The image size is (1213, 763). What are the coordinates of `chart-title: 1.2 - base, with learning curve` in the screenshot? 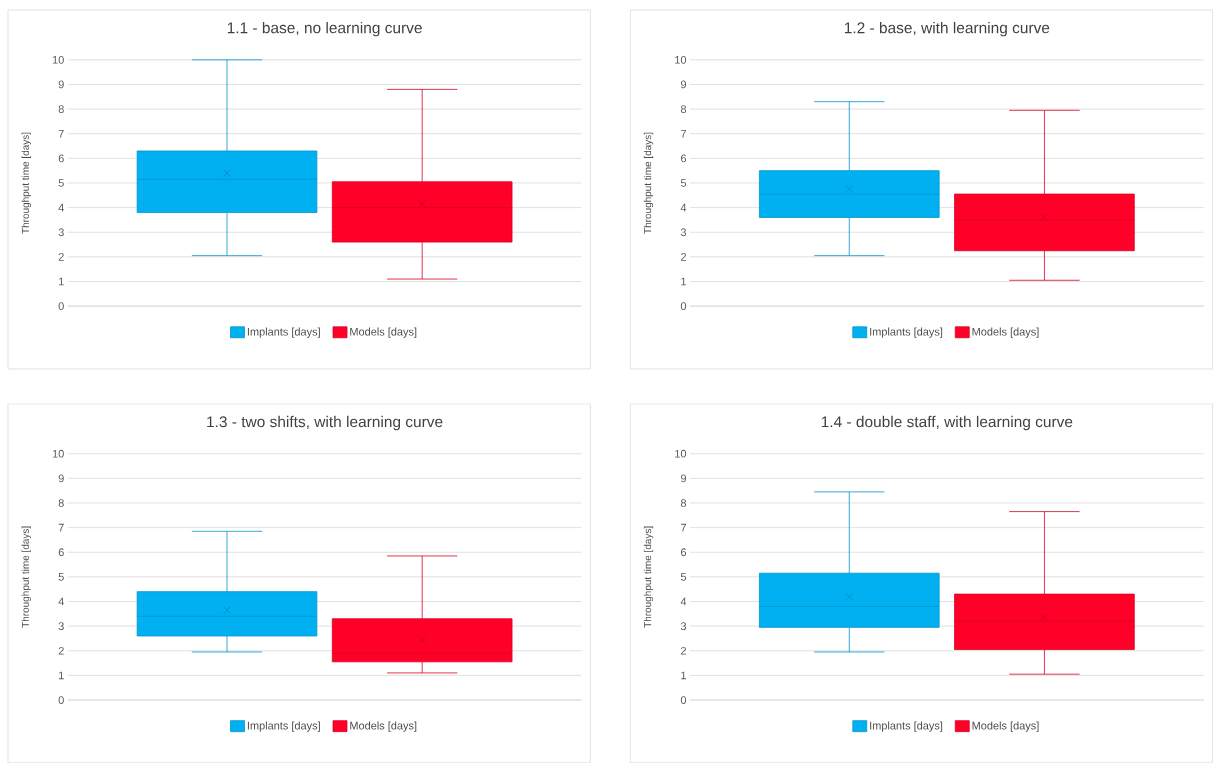 It's located at (947, 29).